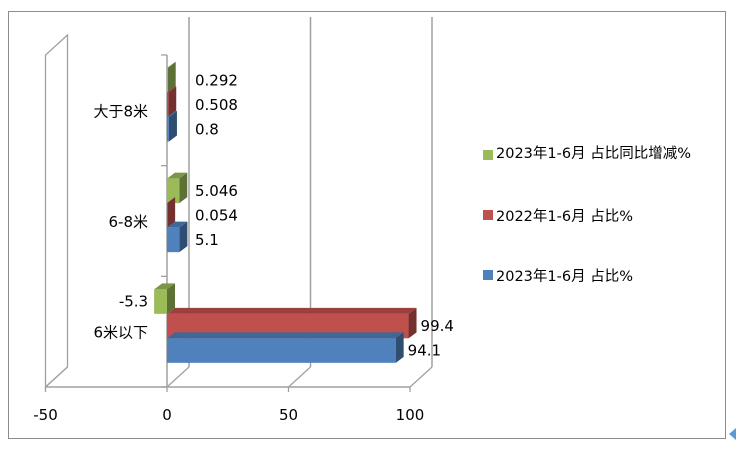 The width and height of the screenshot is (736, 452). Describe the element at coordinates (437, 326) in the screenshot. I see `data-label: 99.4` at that location.